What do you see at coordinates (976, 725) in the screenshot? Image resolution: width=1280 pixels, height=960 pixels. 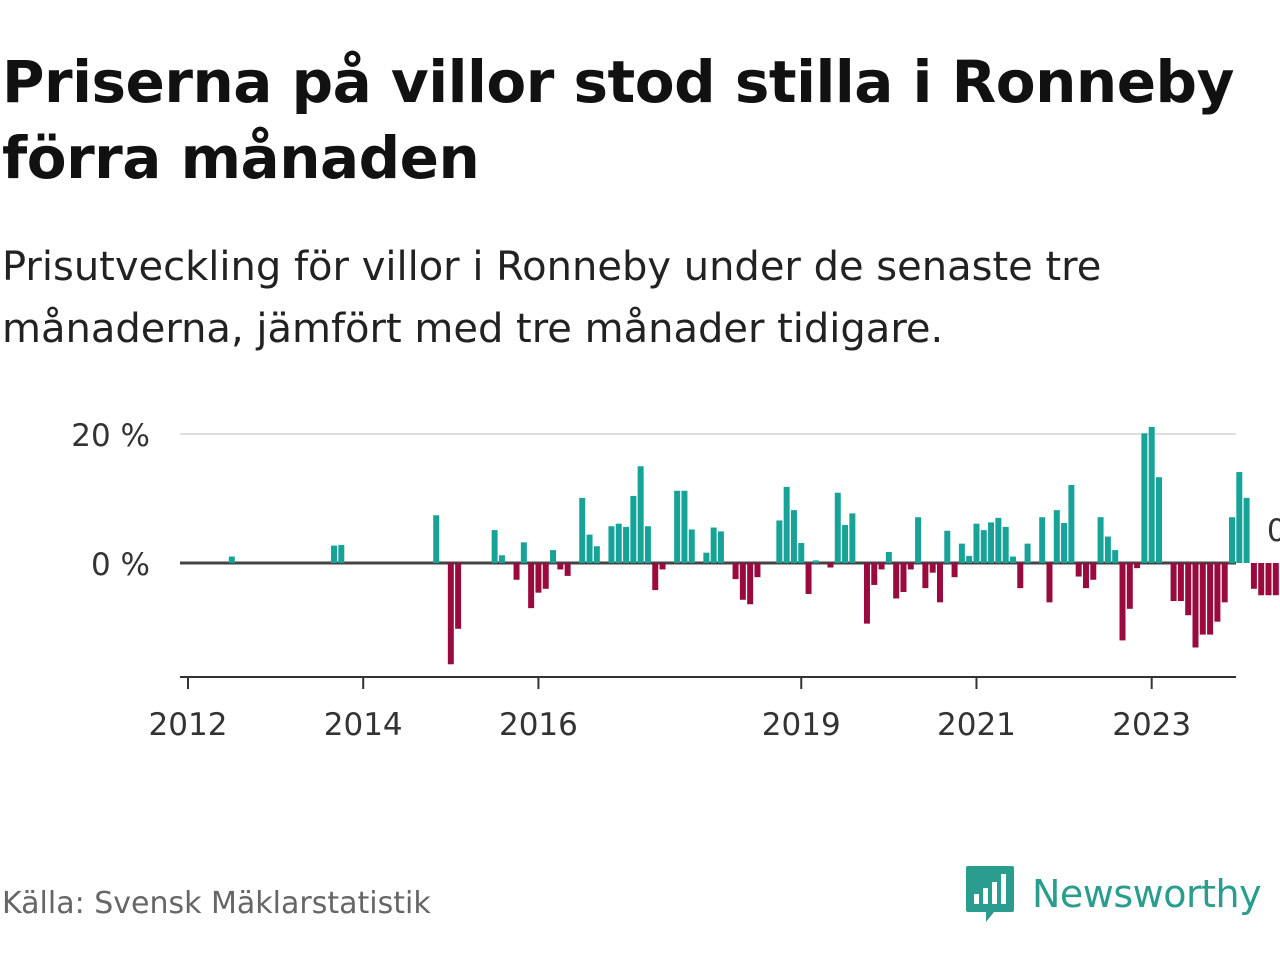 I see `x-tick-label: 2021` at bounding box center [976, 725].